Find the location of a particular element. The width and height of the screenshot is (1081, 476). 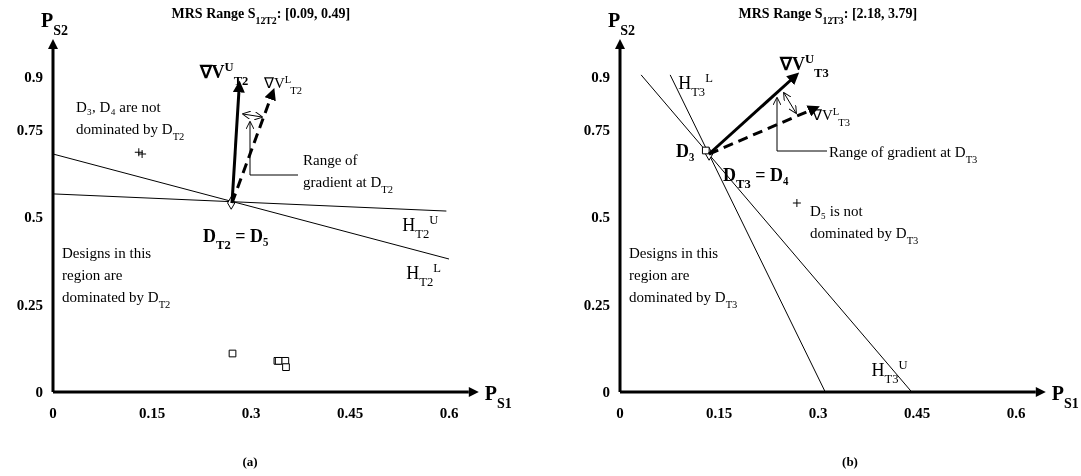

annotation: D₃, D₄ are not dominated by D$_{T2}$ is located at coordinates (130, 120).